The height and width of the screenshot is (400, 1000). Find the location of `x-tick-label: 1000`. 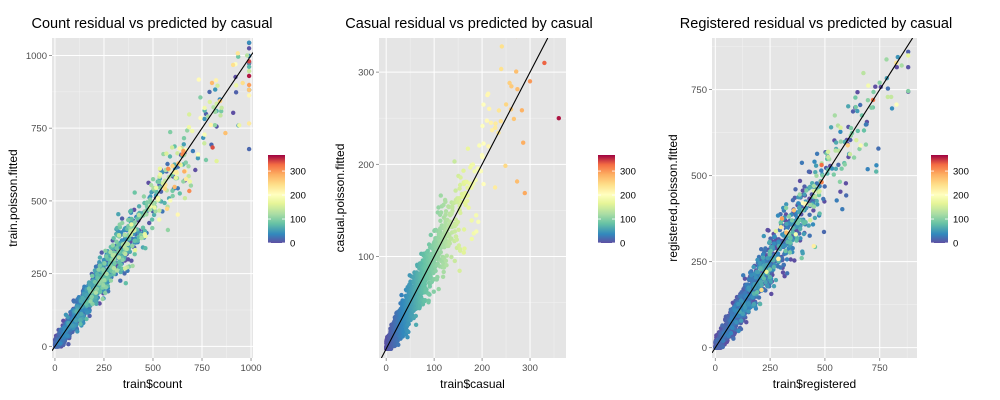

x-tick-label: 1000 is located at coordinates (250, 368).